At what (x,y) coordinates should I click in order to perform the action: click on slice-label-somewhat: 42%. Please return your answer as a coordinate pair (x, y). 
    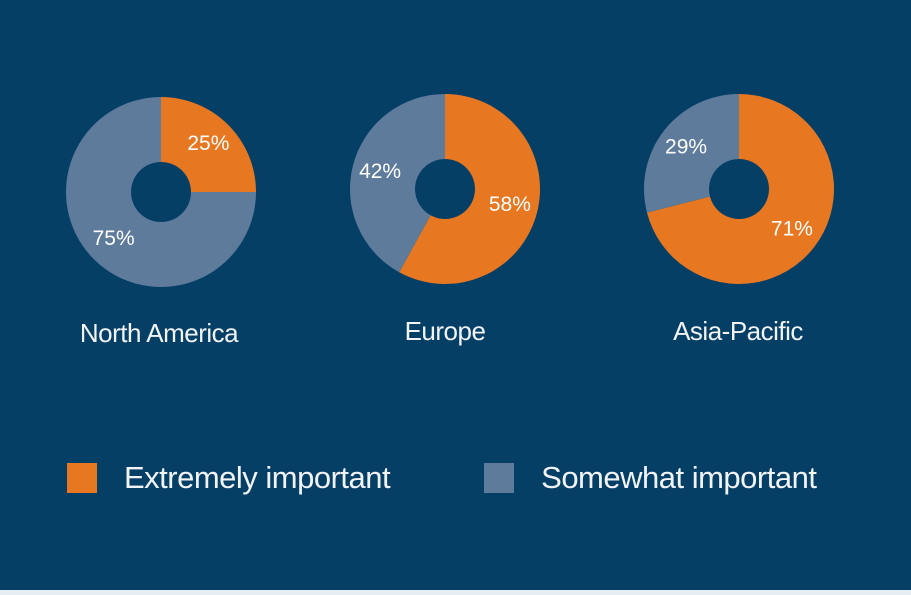
    Looking at the image, I should click on (380, 171).